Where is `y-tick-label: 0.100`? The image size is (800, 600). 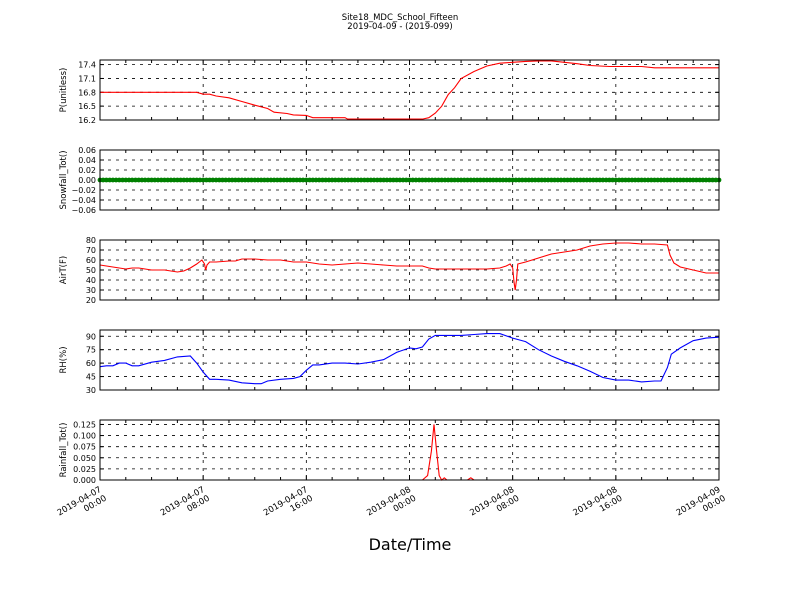
y-tick-label: 0.100 is located at coordinates (84, 436).